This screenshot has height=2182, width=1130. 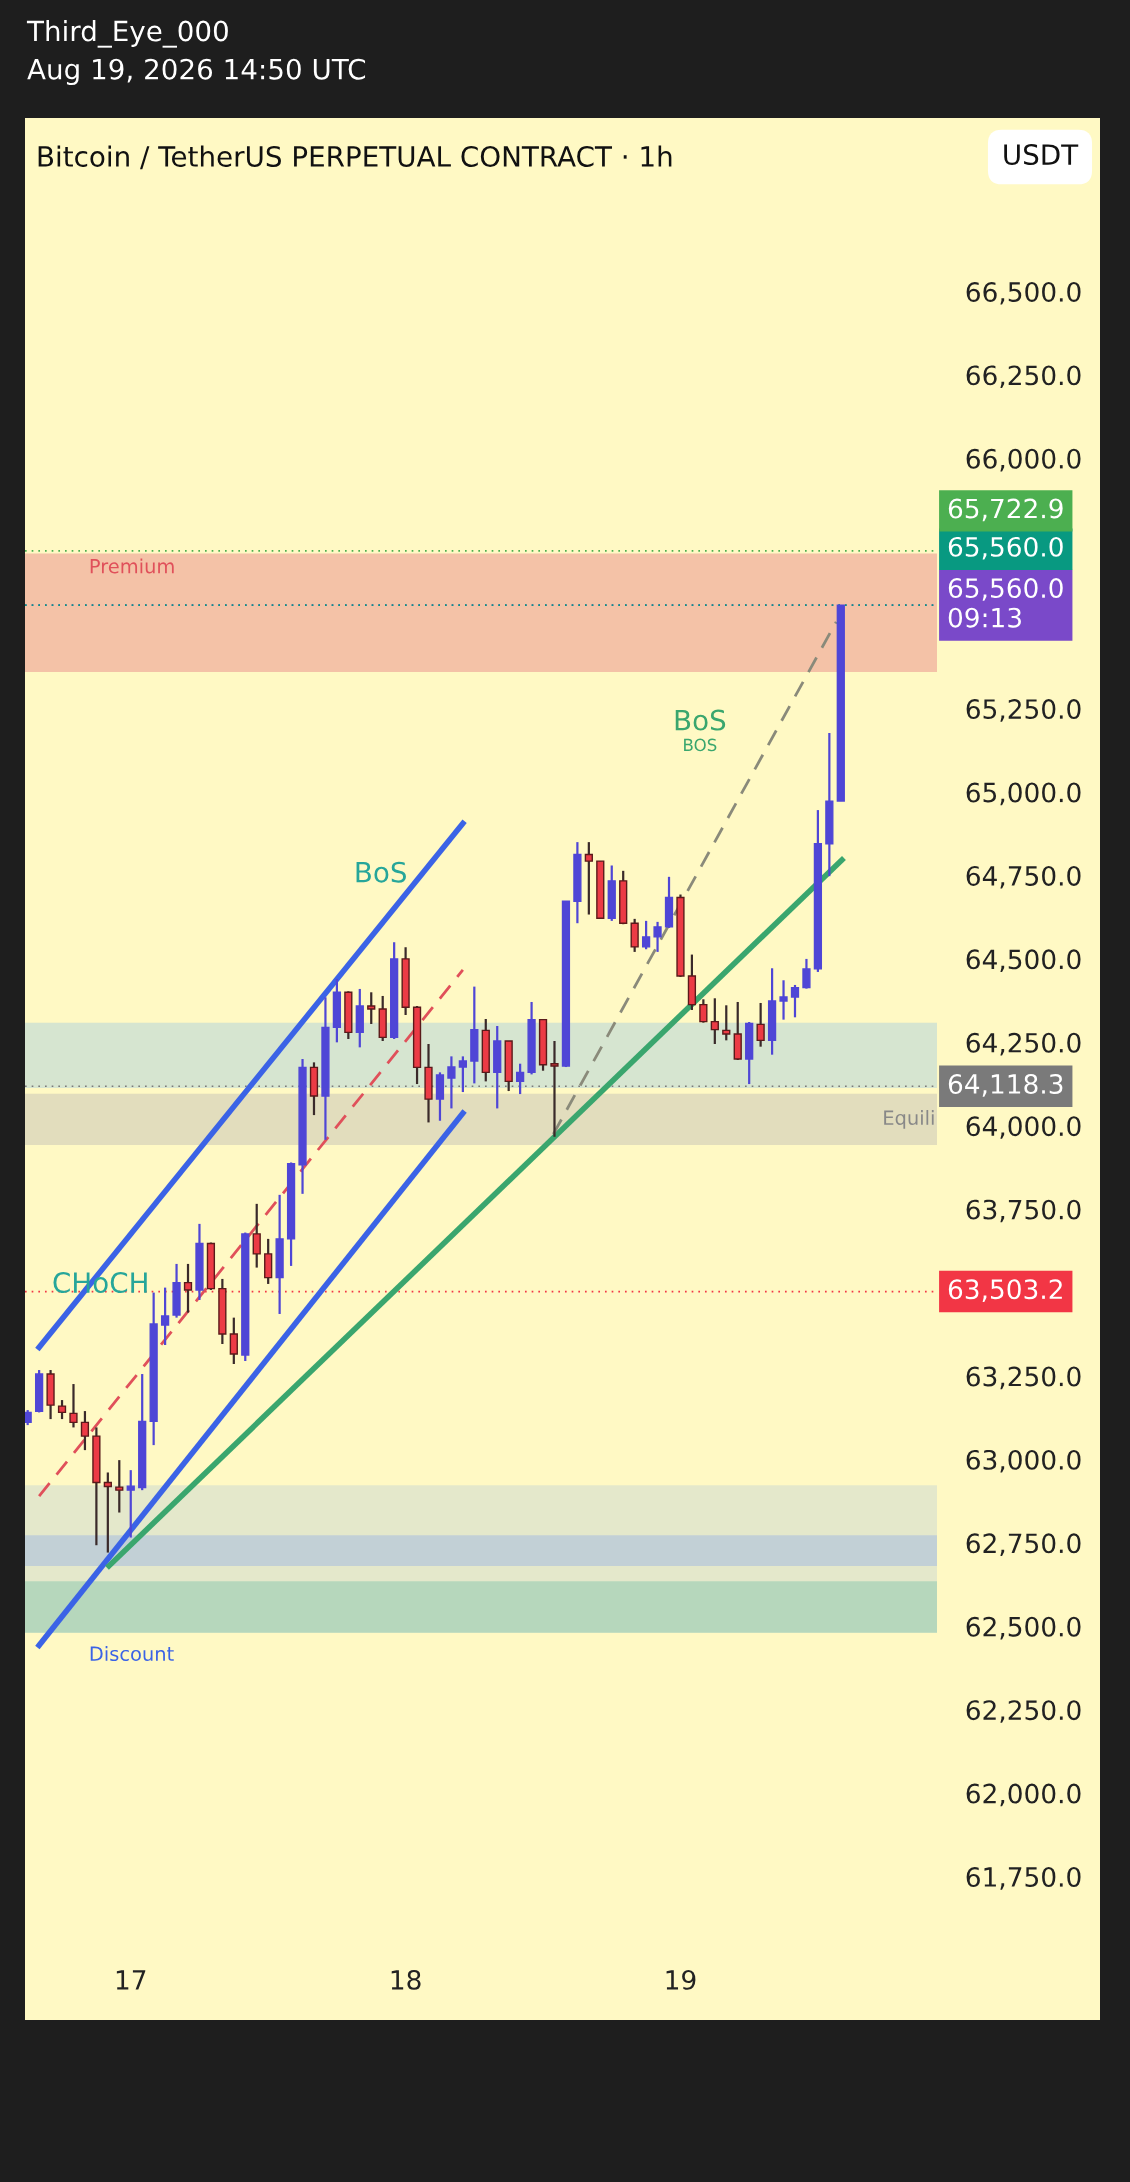 What do you see at coordinates (700, 745) in the screenshot?
I see `annotation: BOS` at bounding box center [700, 745].